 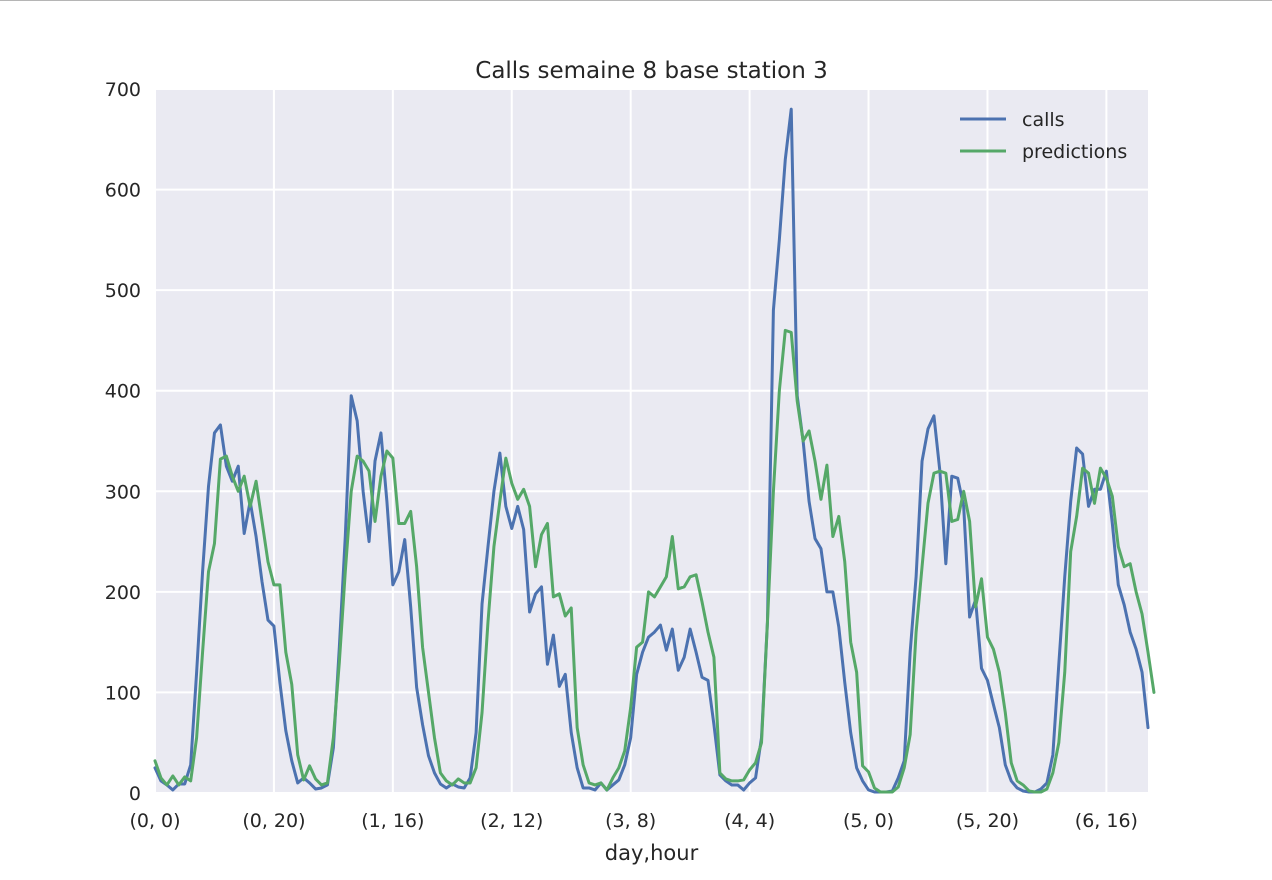 What do you see at coordinates (123, 492) in the screenshot?
I see `y-tick-label: 300` at bounding box center [123, 492].